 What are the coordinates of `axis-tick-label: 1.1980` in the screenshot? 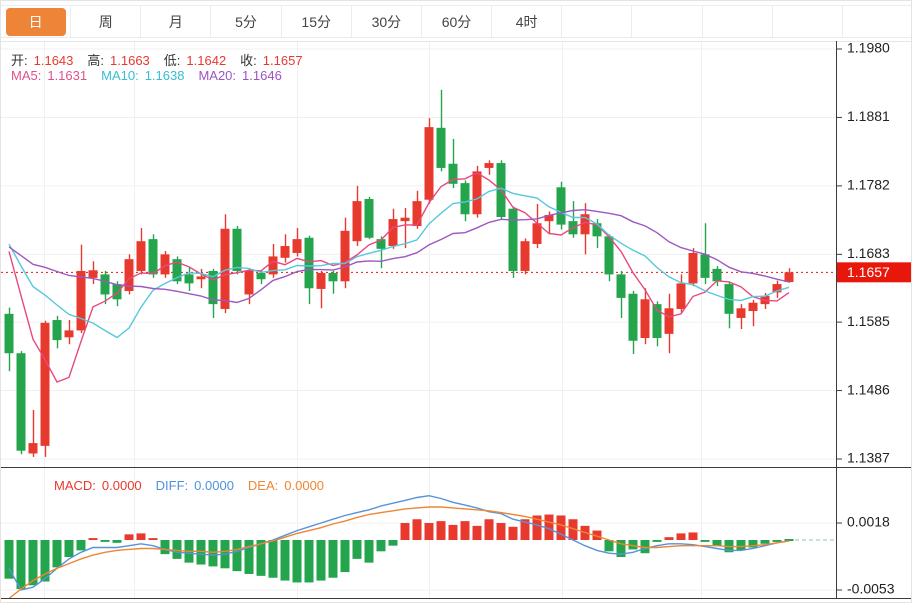 It's located at (868, 48).